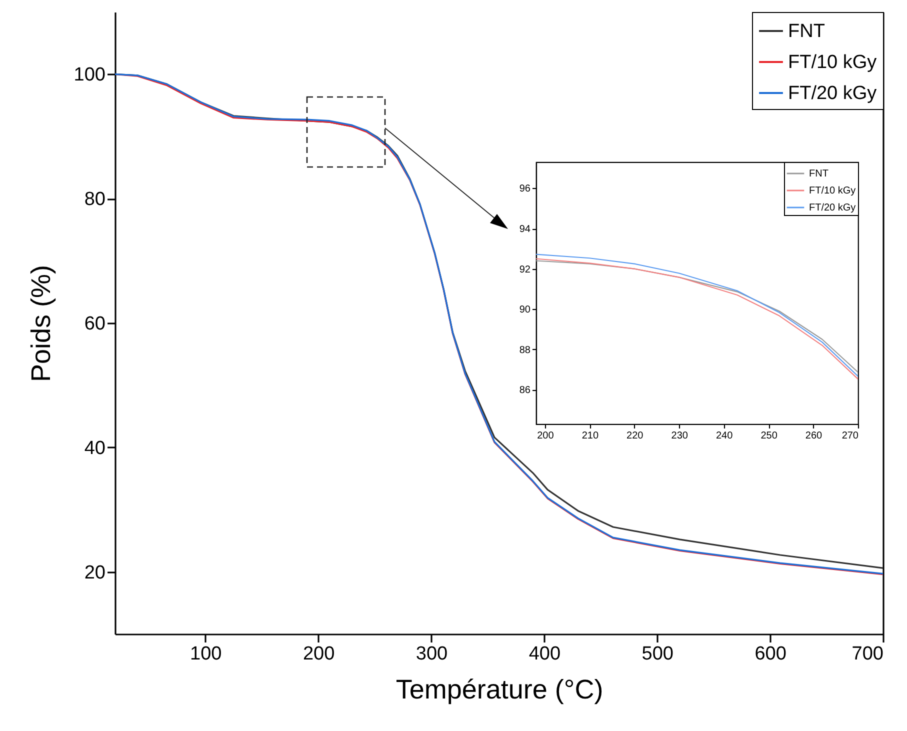 This screenshot has height=731, width=907. Describe the element at coordinates (635, 436) in the screenshot. I see `x-tick-label: 220` at that location.